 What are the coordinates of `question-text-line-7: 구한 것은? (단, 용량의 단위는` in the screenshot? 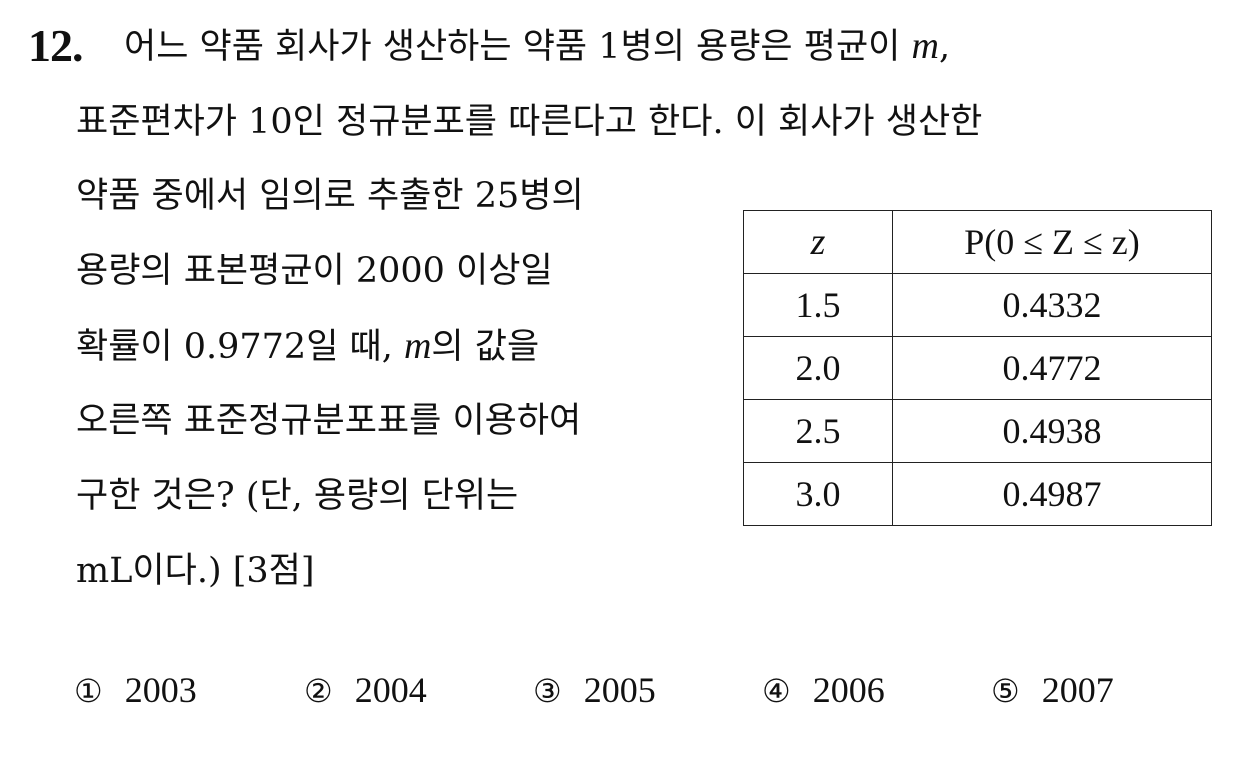 It's located at (297, 496).